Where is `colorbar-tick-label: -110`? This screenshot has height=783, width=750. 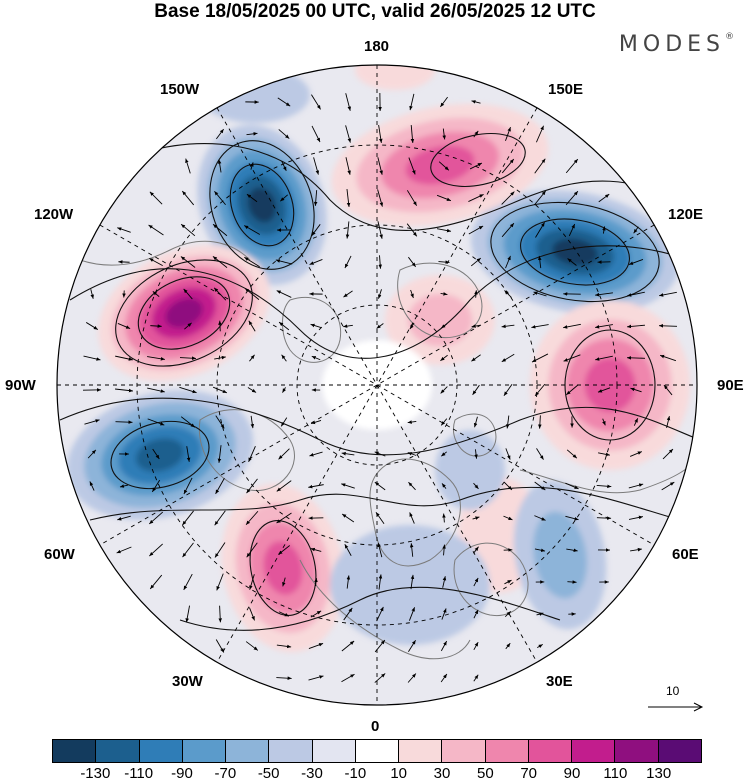 colorbar-tick-label: -110 is located at coordinates (139, 773).